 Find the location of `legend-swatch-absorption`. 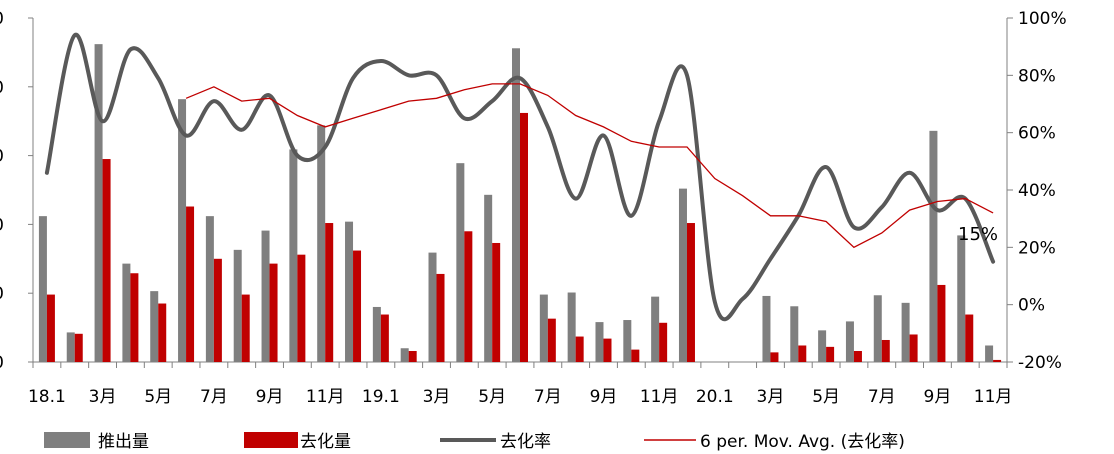

legend-swatch-absorption is located at coordinates (271, 440).